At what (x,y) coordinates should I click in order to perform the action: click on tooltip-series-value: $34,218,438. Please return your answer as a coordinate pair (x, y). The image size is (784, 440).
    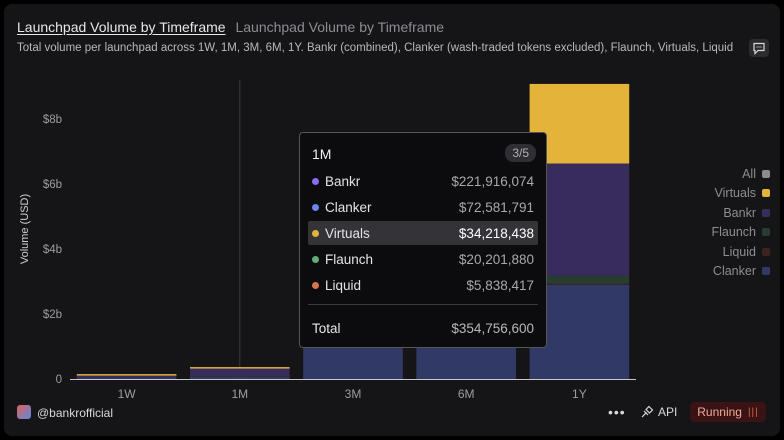
    Looking at the image, I should click on (496, 233).